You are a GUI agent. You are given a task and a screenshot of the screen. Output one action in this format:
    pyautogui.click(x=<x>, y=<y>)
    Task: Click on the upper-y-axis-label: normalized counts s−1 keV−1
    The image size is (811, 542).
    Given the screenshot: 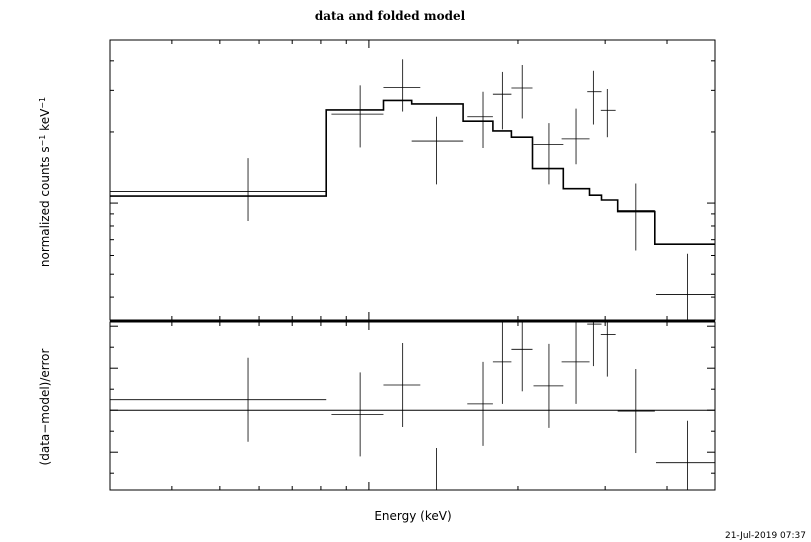 What is the action you would take?
    pyautogui.click(x=45, y=182)
    